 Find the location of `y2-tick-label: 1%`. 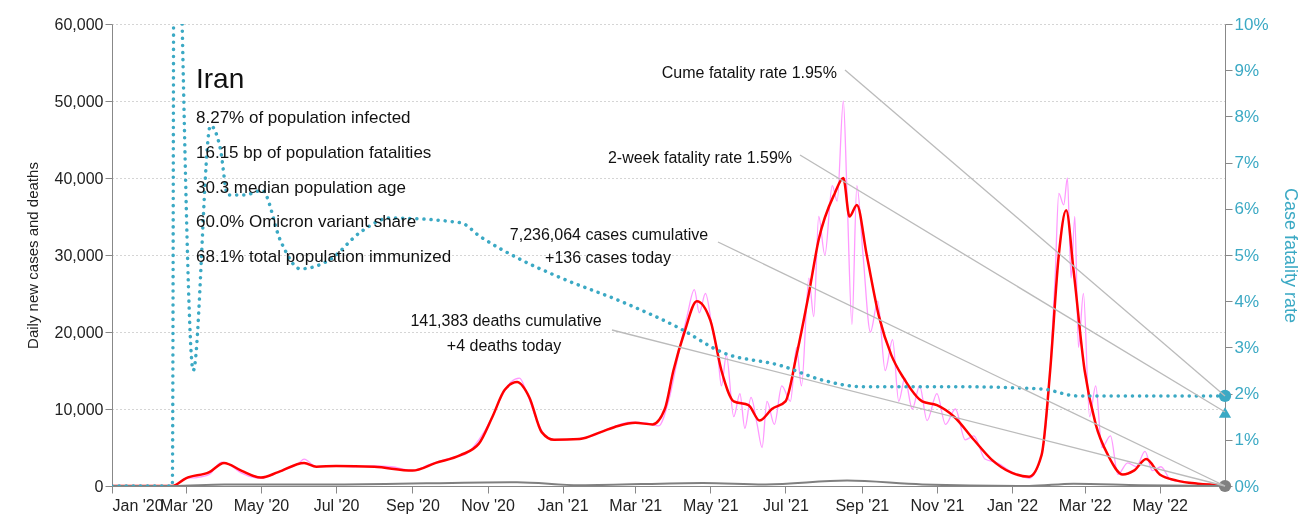

y2-tick-label: 1% is located at coordinates (1247, 440).